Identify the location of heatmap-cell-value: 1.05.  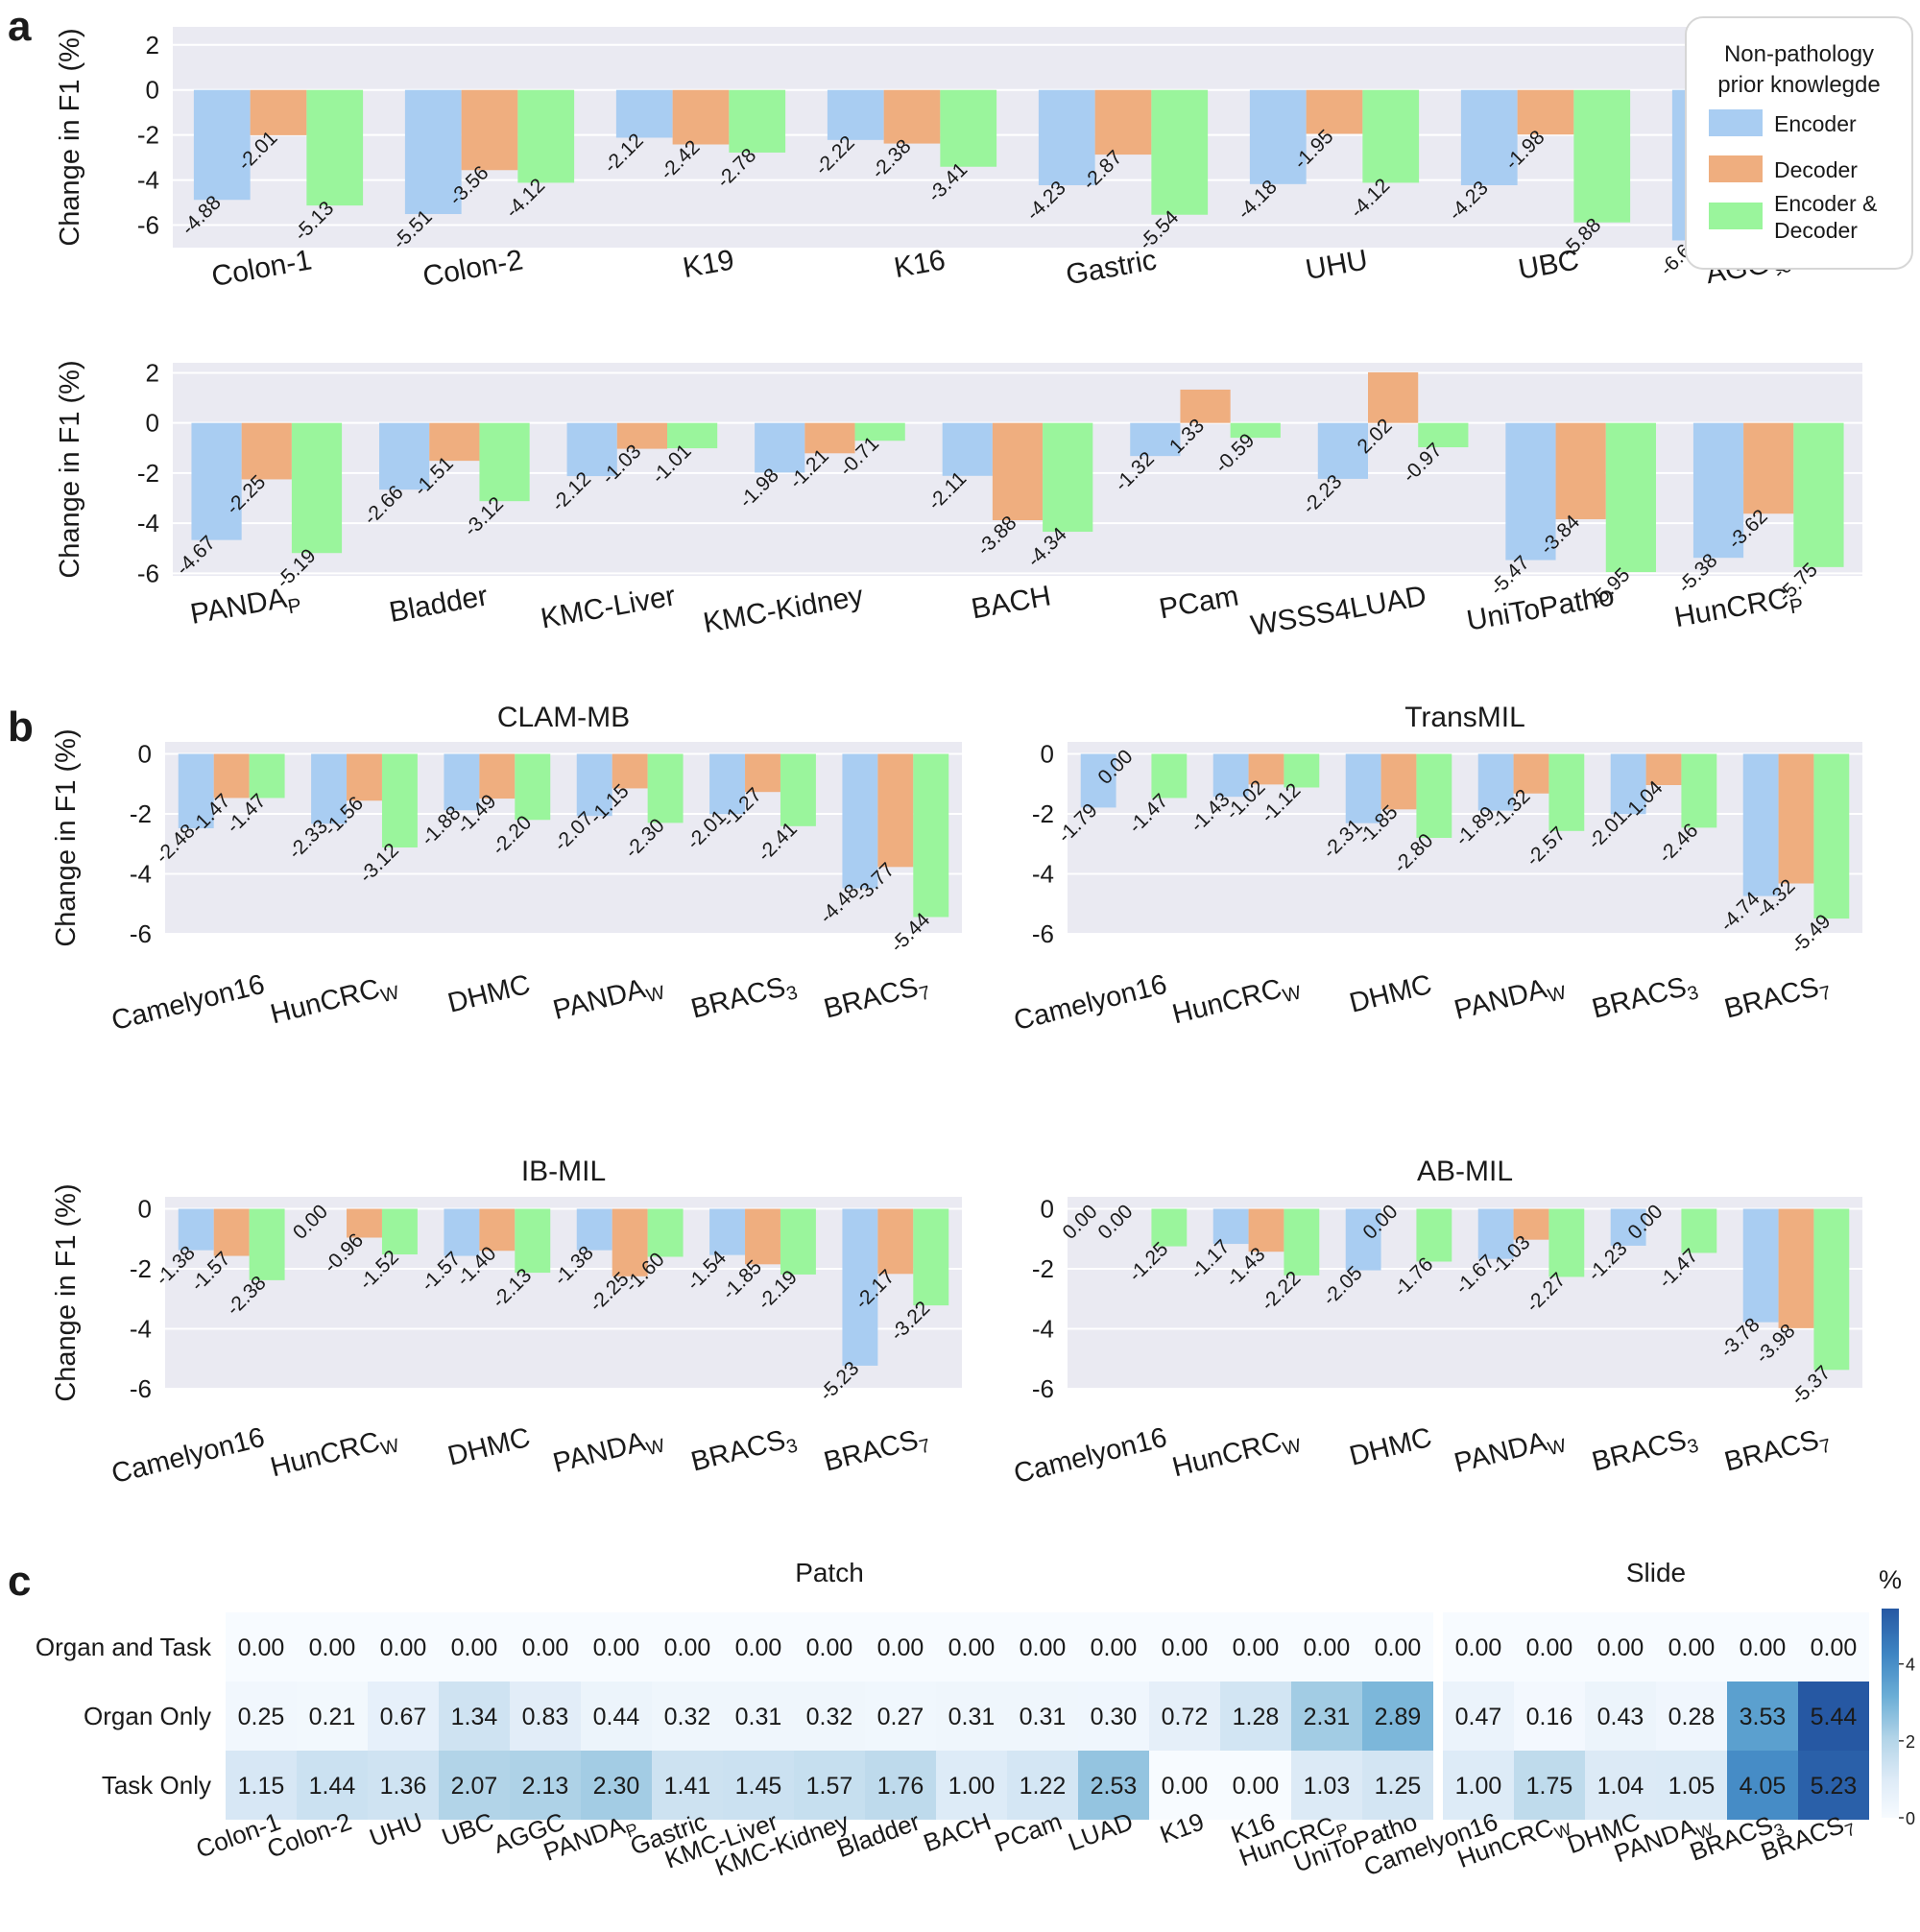
(1692, 1786).